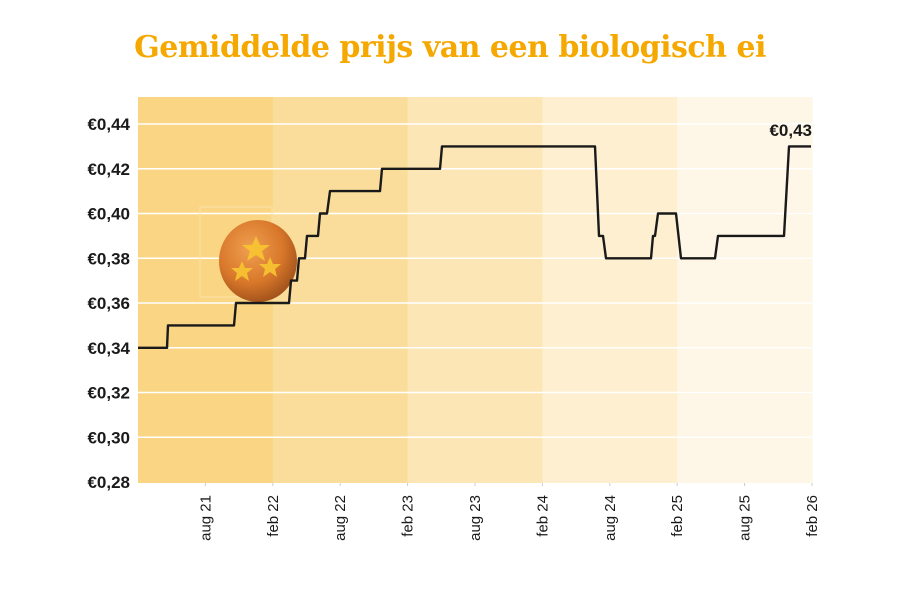 Image resolution: width=900 pixels, height=600 pixels. What do you see at coordinates (108, 169) in the screenshot?
I see `y-tick-label: €0,42` at bounding box center [108, 169].